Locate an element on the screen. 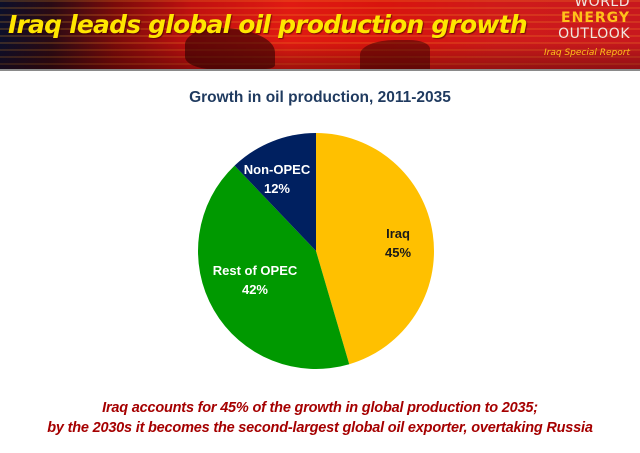  slice-name: Rest of OPEC is located at coordinates (255, 270).